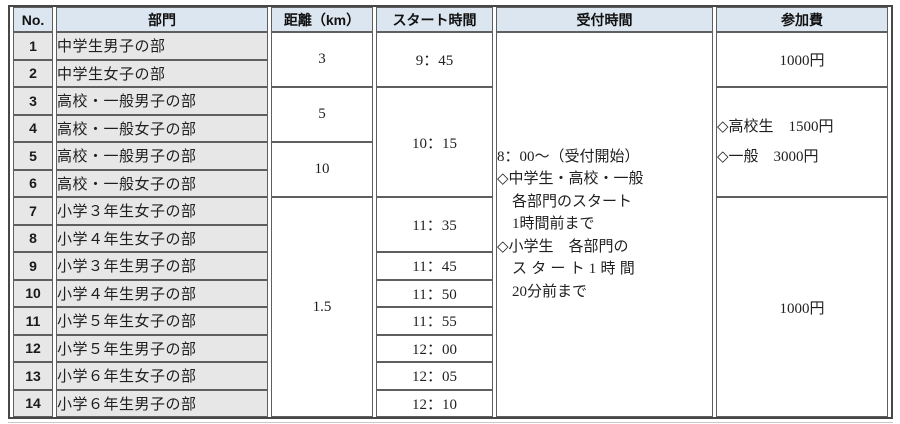  I want to click on table-row: 6 高校・一般女子の部, so click(450, 183).